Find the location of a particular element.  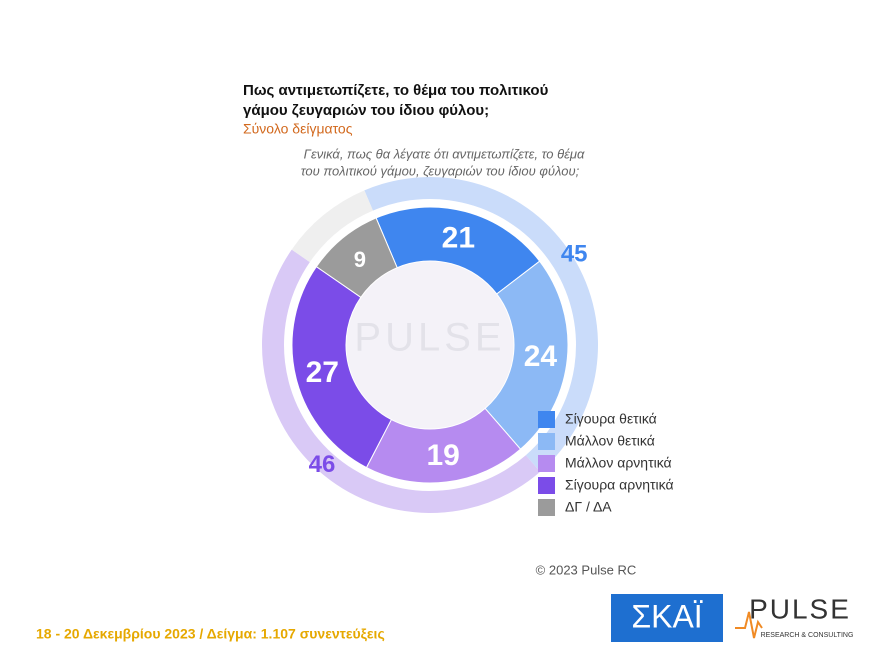

skai-logo is located at coordinates (667, 618).